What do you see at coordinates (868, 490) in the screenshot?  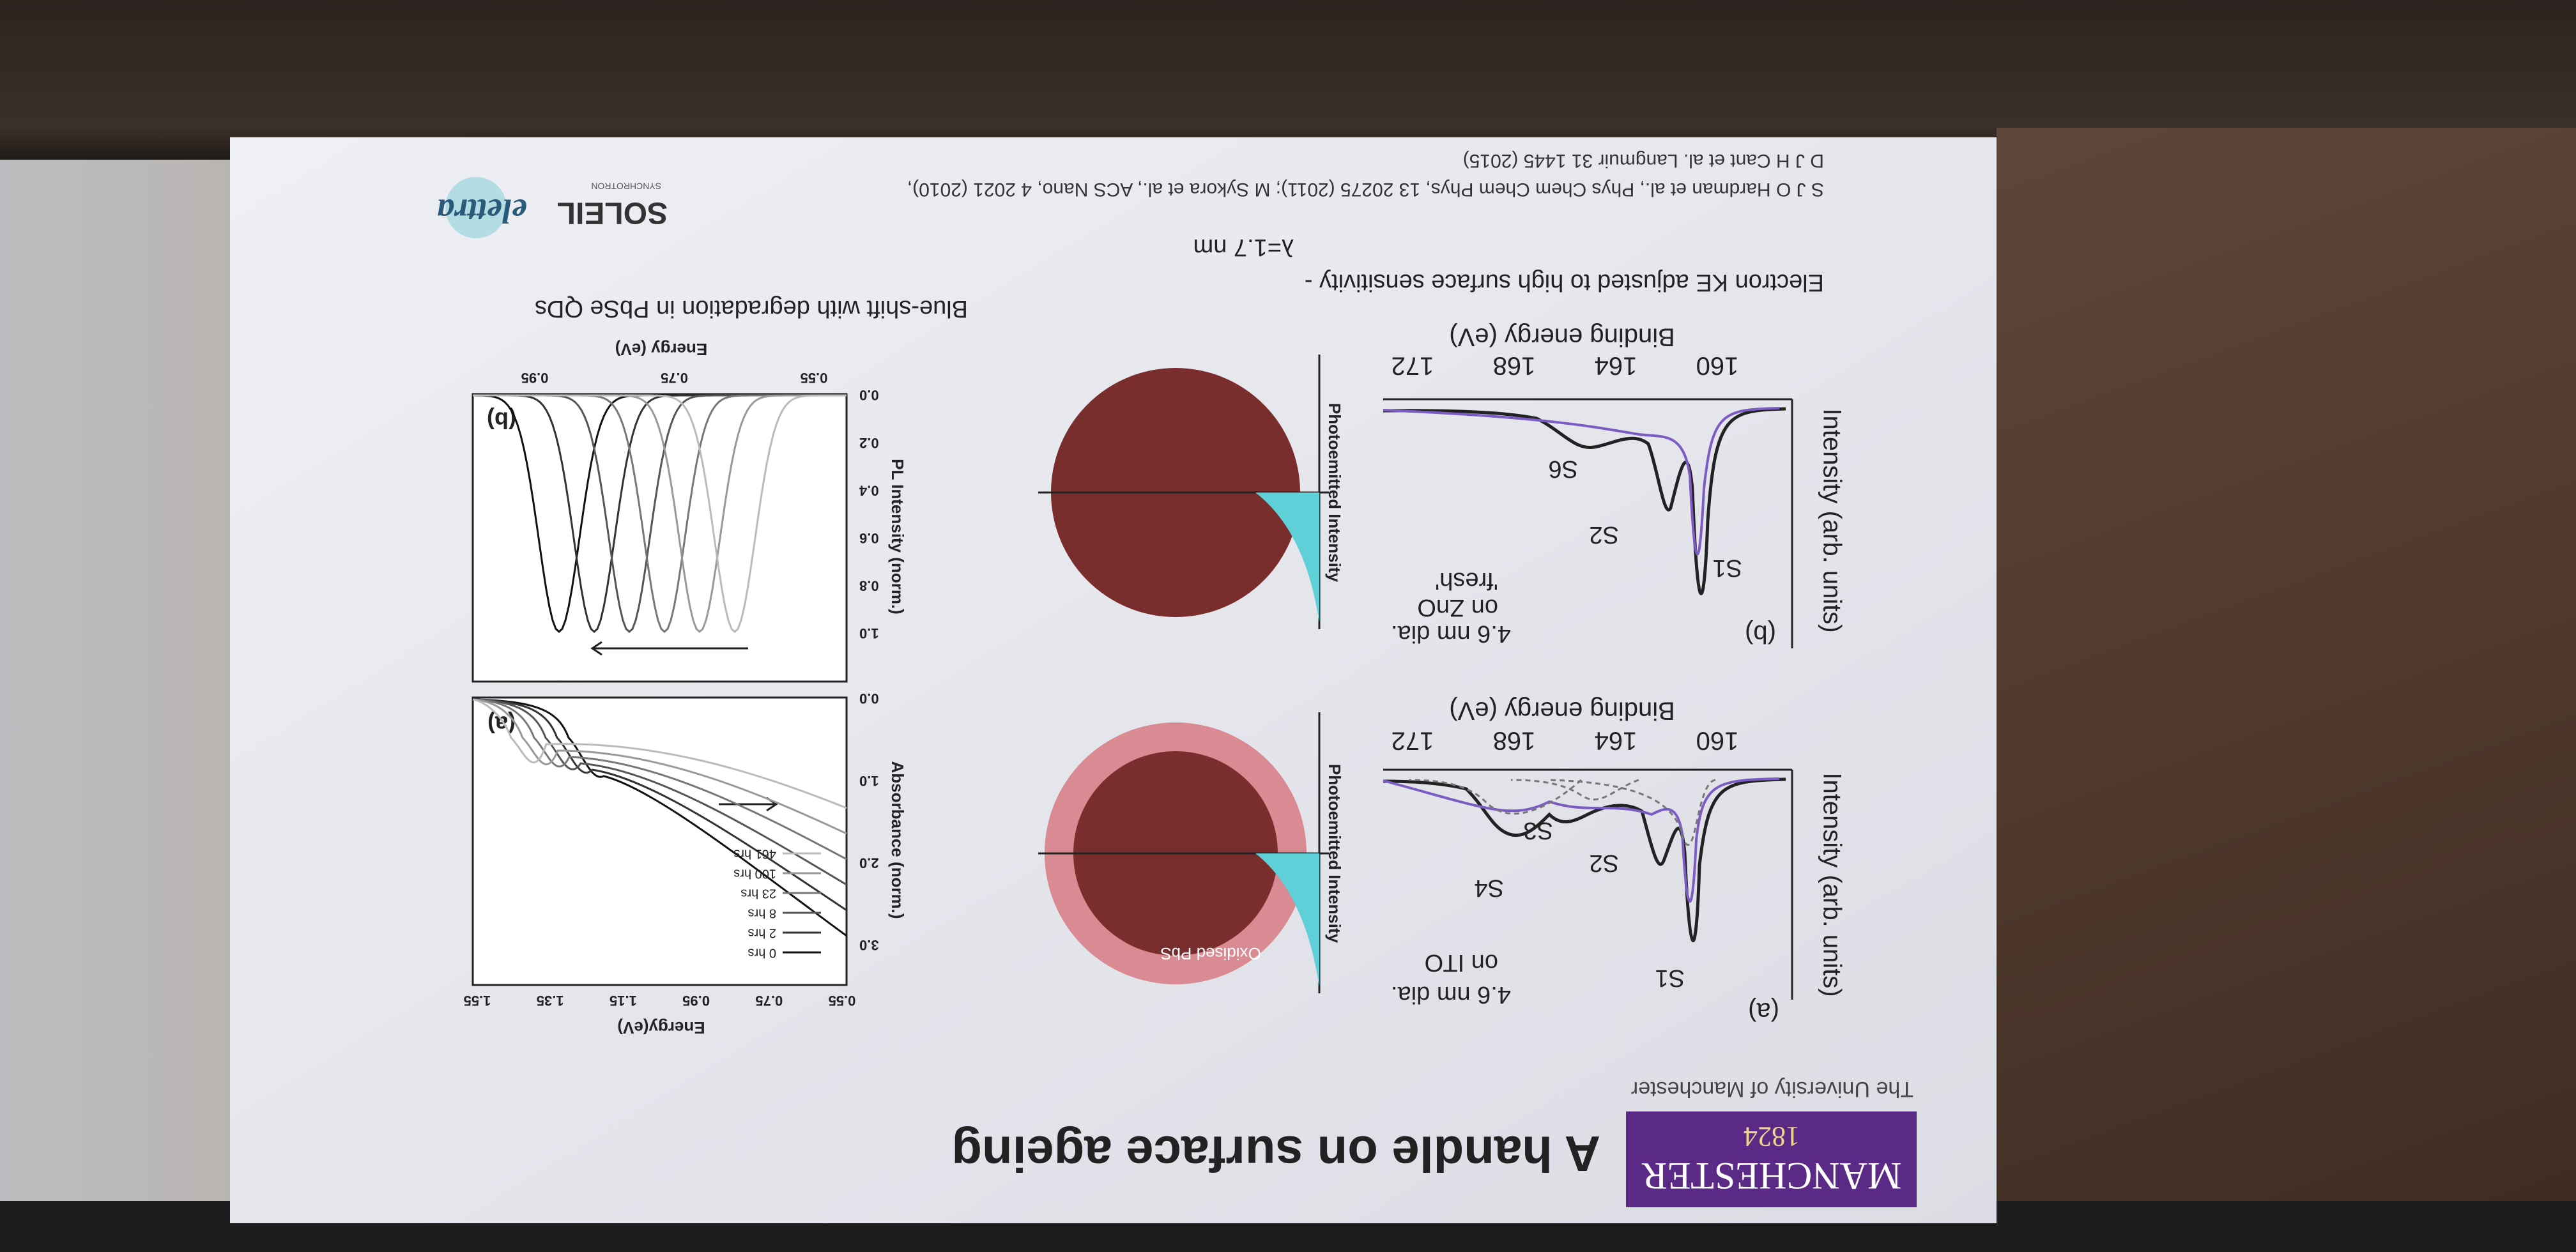 I see `y-tick-label: 0.4` at bounding box center [868, 490].